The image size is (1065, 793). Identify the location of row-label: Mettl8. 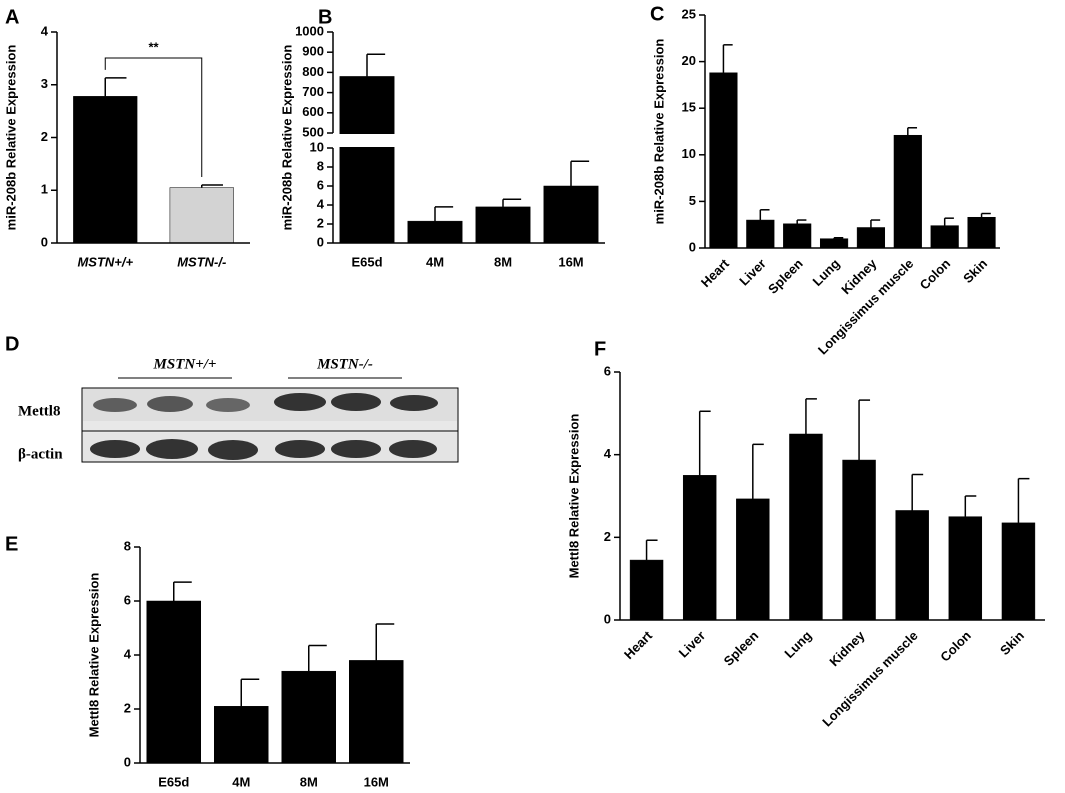
(39, 411).